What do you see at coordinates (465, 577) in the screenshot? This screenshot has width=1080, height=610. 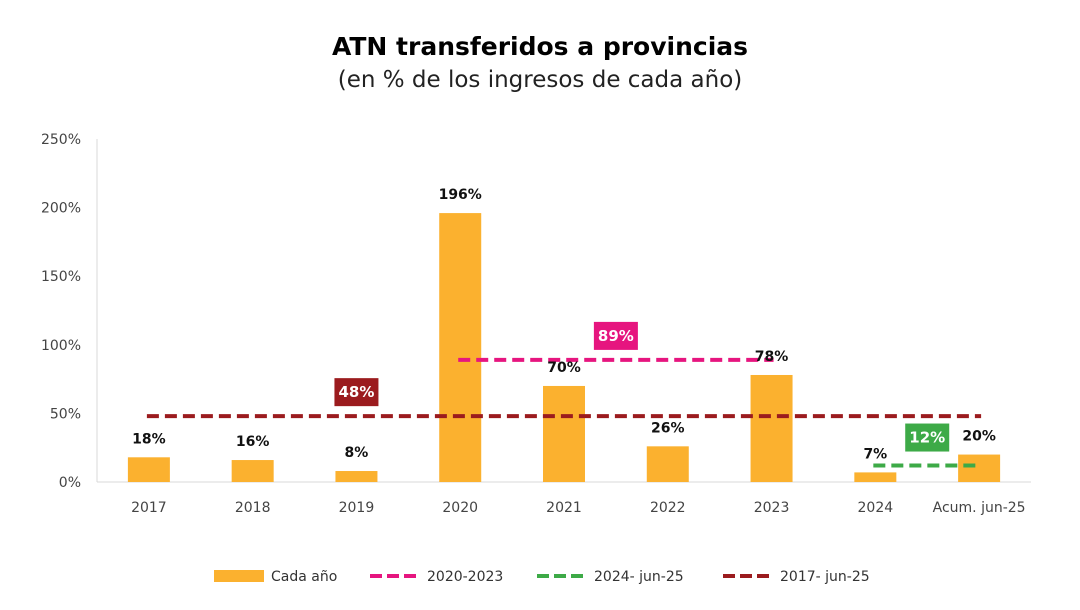 I see `legend-label: 2020-2023` at bounding box center [465, 577].